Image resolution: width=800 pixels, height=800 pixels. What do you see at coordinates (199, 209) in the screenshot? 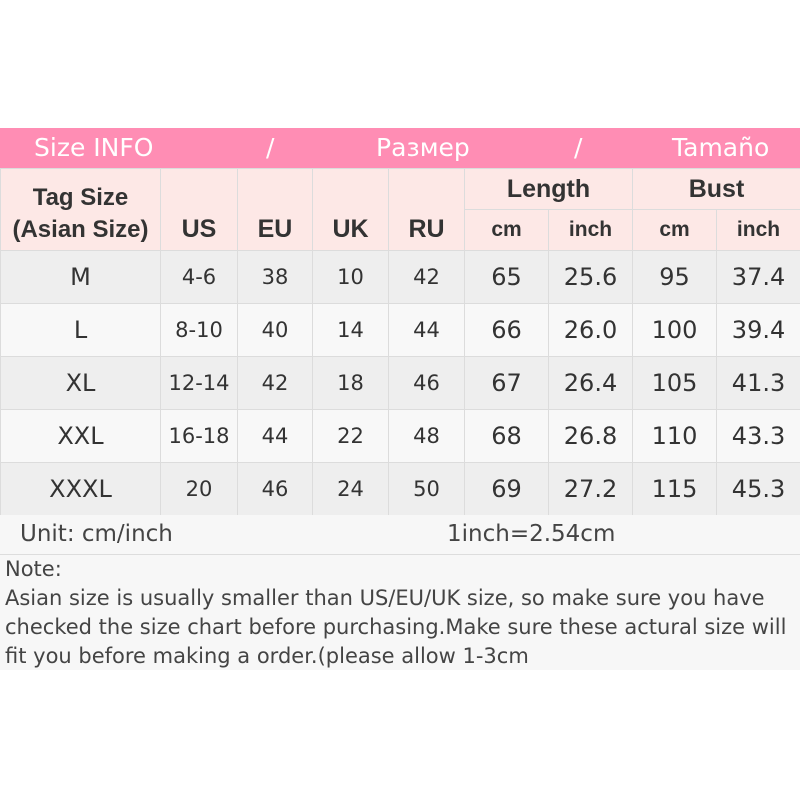
I see `header-us: US` at bounding box center [199, 209].